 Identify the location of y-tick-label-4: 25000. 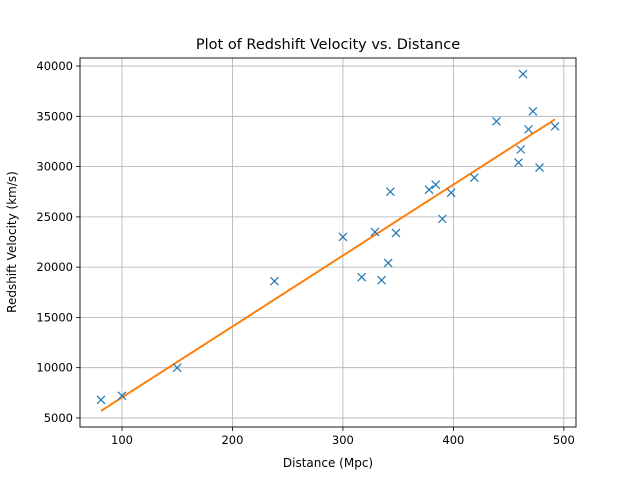
(54, 217).